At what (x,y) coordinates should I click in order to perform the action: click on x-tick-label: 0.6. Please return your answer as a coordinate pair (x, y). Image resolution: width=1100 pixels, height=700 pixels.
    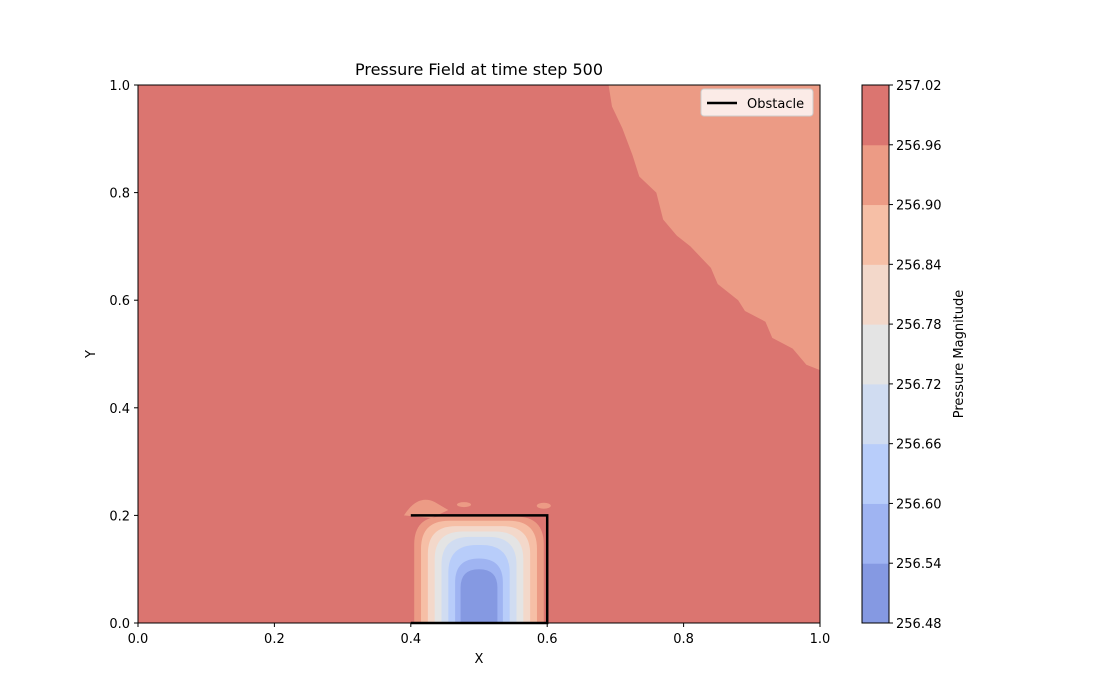
    Looking at the image, I should click on (547, 639).